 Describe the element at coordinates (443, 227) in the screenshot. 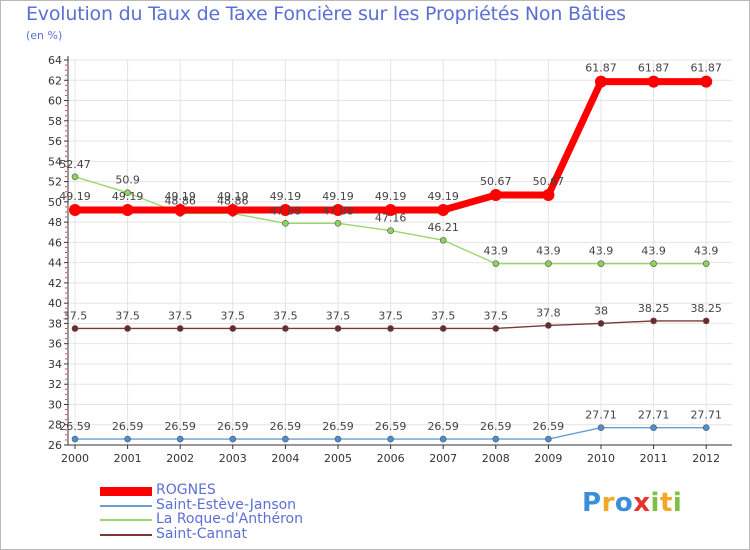

I see `data-label: 46.21` at that location.